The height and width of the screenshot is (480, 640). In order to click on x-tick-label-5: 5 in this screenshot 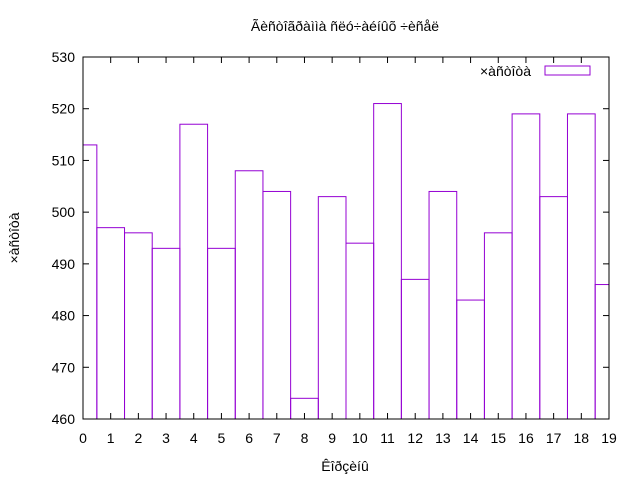, I will do `click(222, 438)`.